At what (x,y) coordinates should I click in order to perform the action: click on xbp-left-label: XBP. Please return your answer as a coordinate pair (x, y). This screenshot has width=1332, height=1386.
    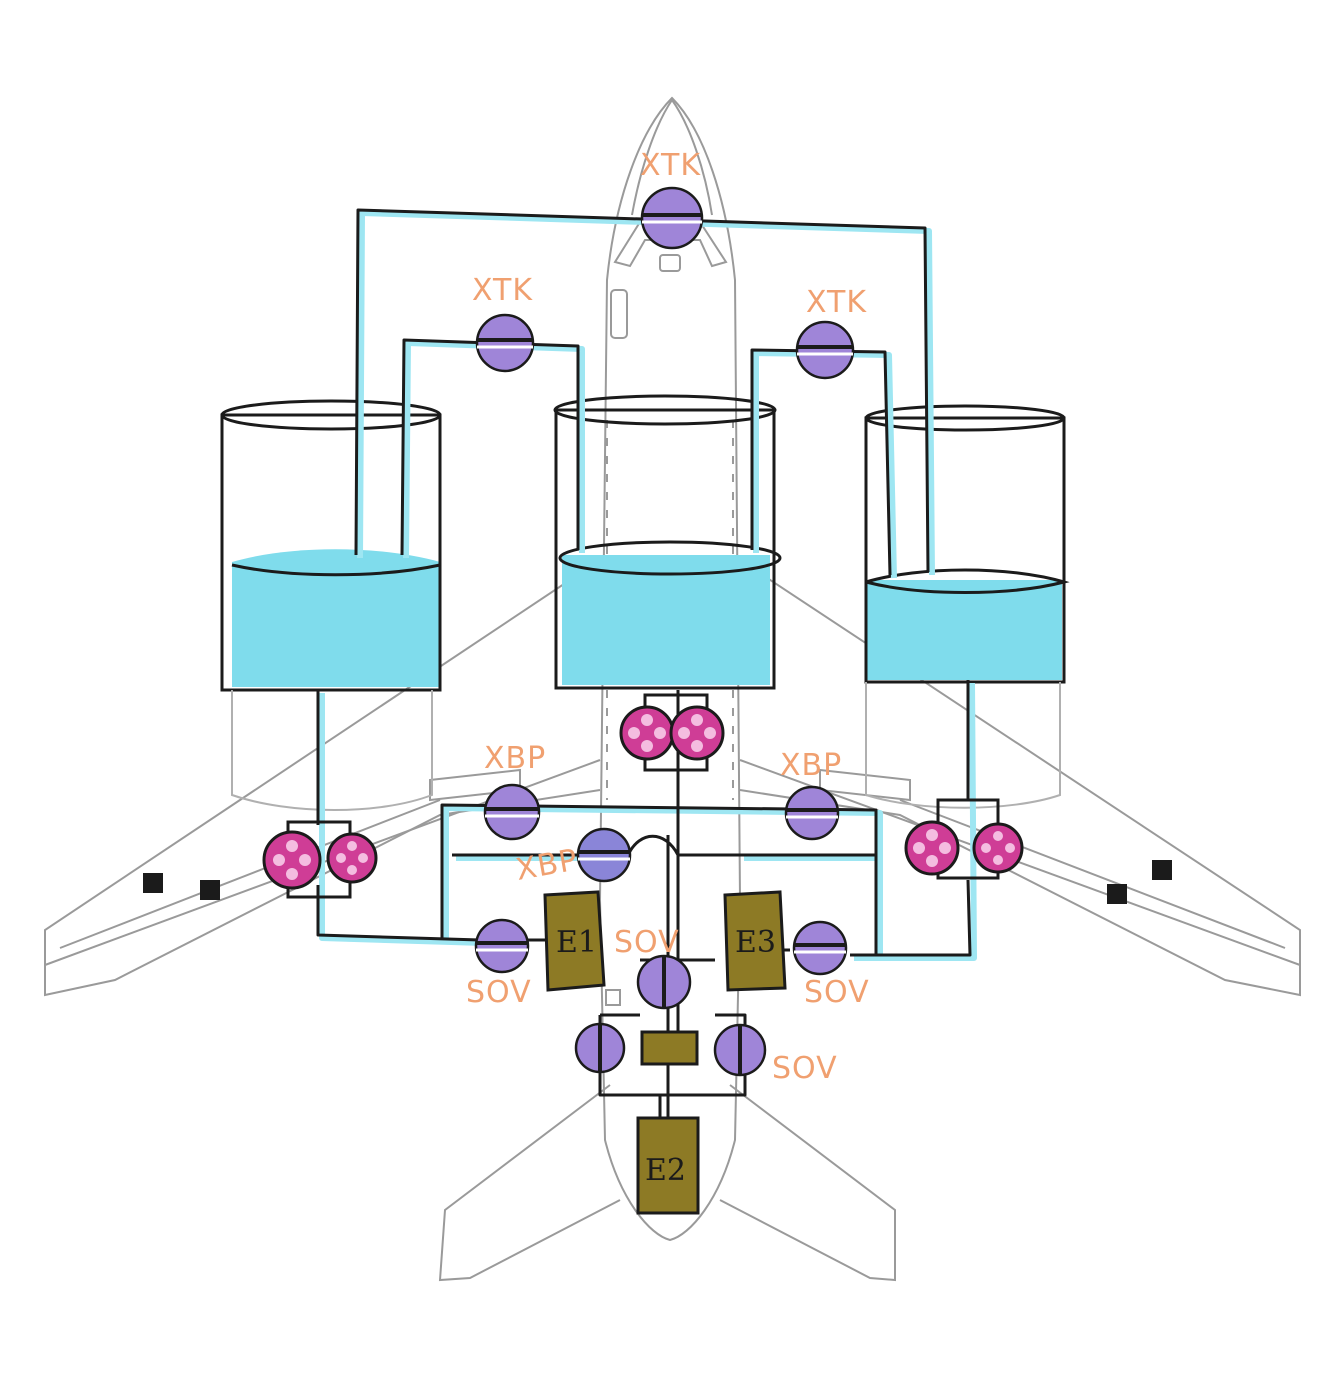
    Looking at the image, I should click on (515, 758).